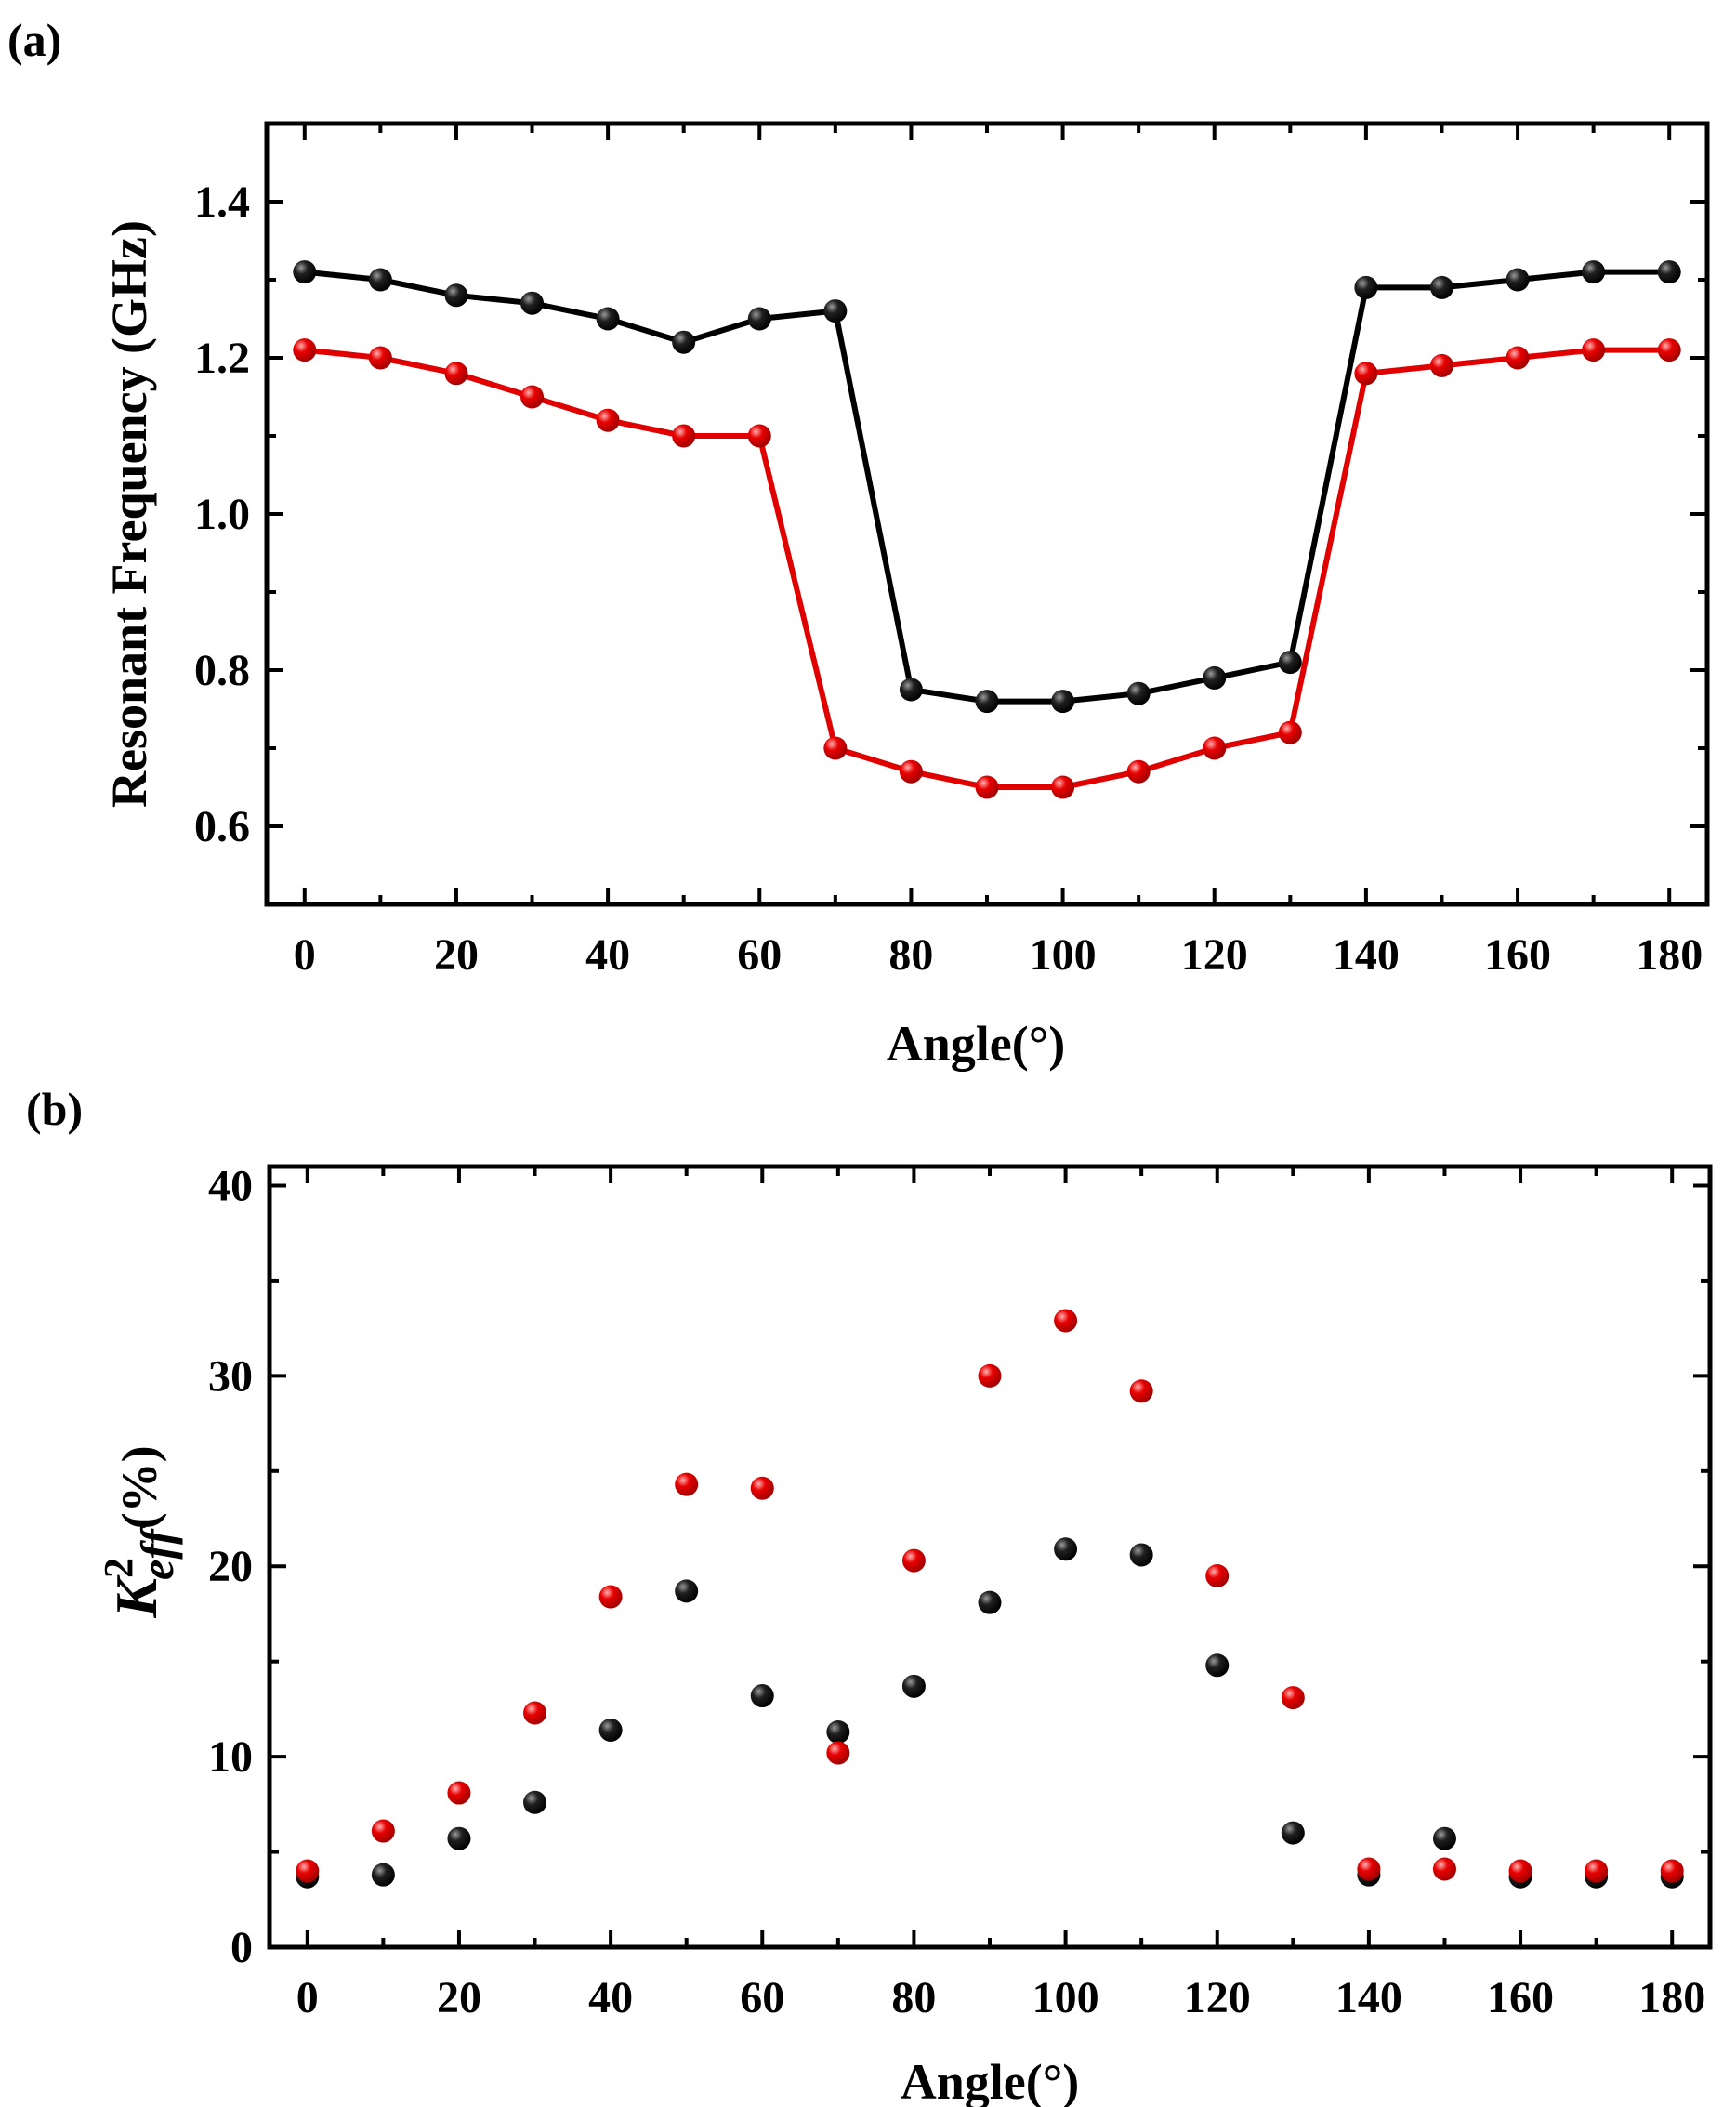 The width and height of the screenshot is (1736, 2107). Describe the element at coordinates (119, 1568) in the screenshot. I see `panel-b-y-label-sup: 2` at that location.